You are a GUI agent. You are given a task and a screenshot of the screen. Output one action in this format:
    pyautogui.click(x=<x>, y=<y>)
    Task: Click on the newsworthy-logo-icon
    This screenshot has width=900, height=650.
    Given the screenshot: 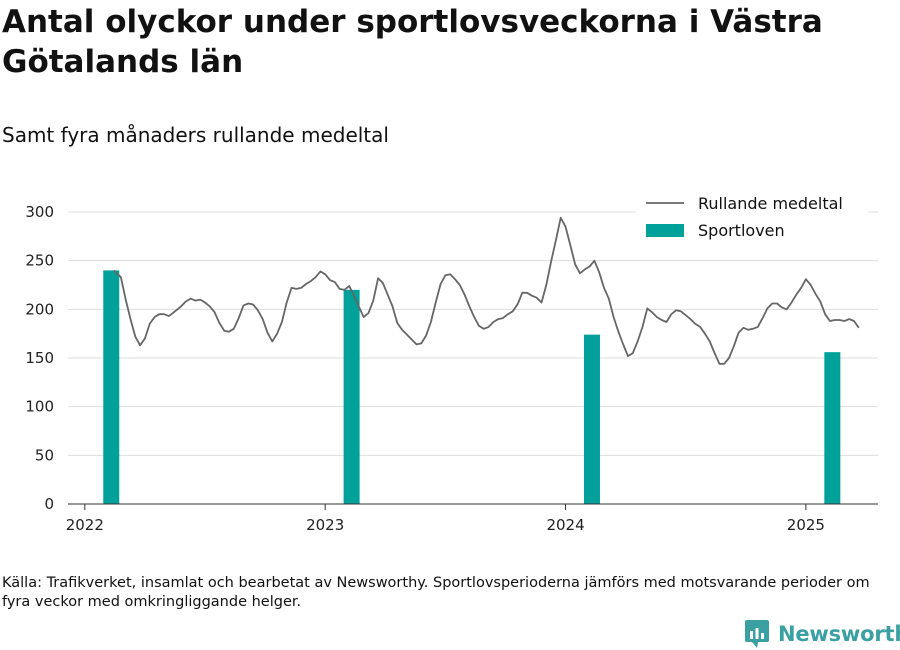 What is the action you would take?
    pyautogui.click(x=757, y=634)
    